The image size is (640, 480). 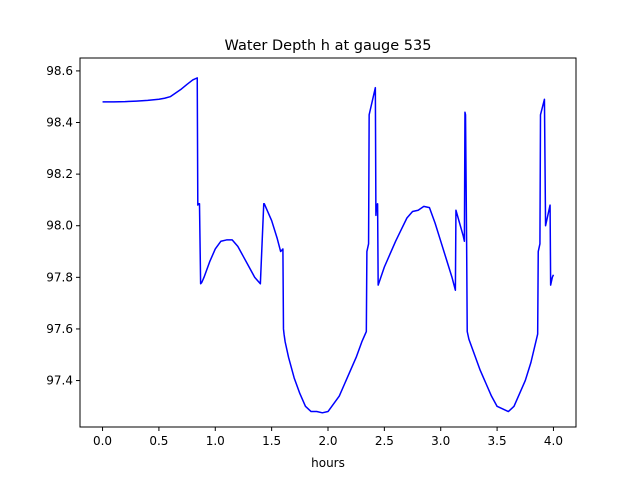 I want to click on x-tick-label: 1.5, so click(x=271, y=441).